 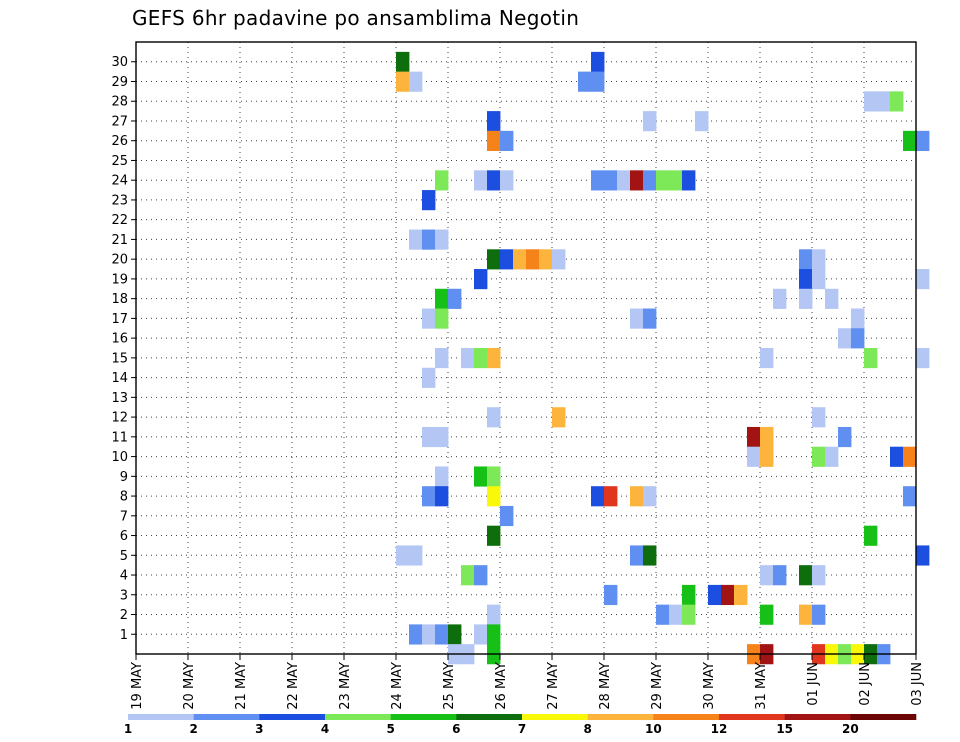 What do you see at coordinates (193, 729) in the screenshot?
I see `colorbar-label: 2` at bounding box center [193, 729].